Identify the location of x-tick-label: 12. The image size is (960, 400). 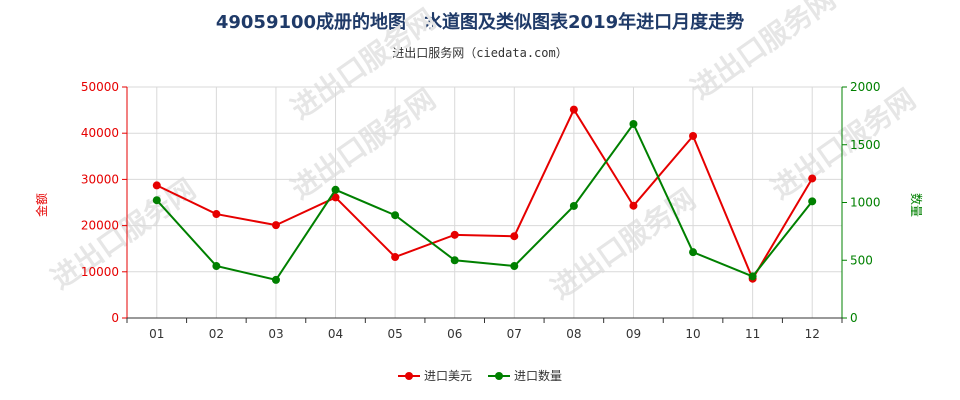
(812, 334).